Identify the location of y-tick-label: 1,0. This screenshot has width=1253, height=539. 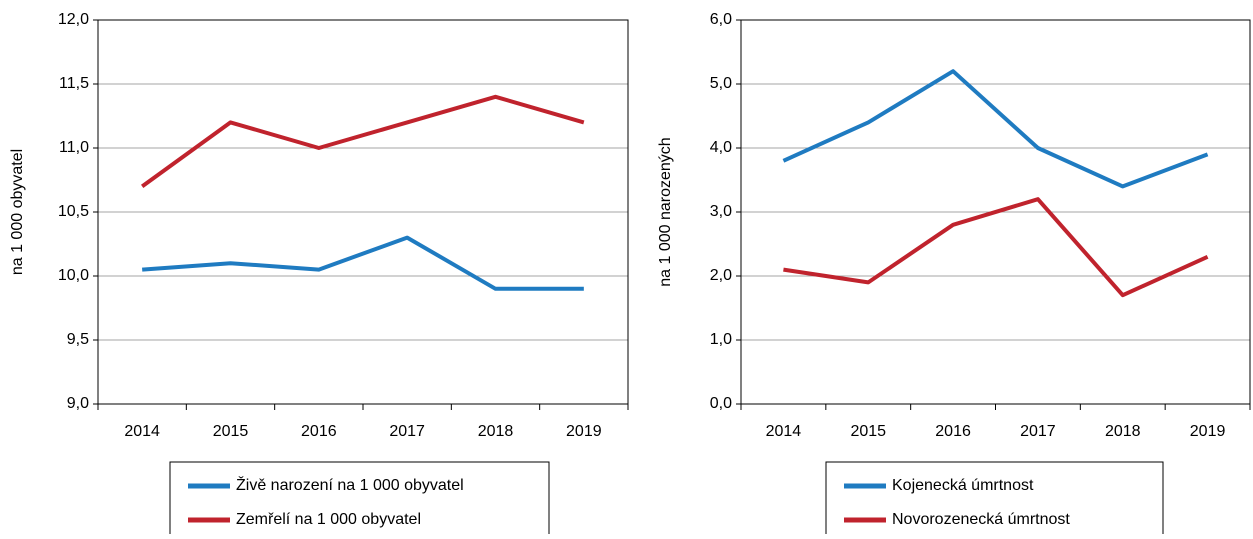
(721, 339).